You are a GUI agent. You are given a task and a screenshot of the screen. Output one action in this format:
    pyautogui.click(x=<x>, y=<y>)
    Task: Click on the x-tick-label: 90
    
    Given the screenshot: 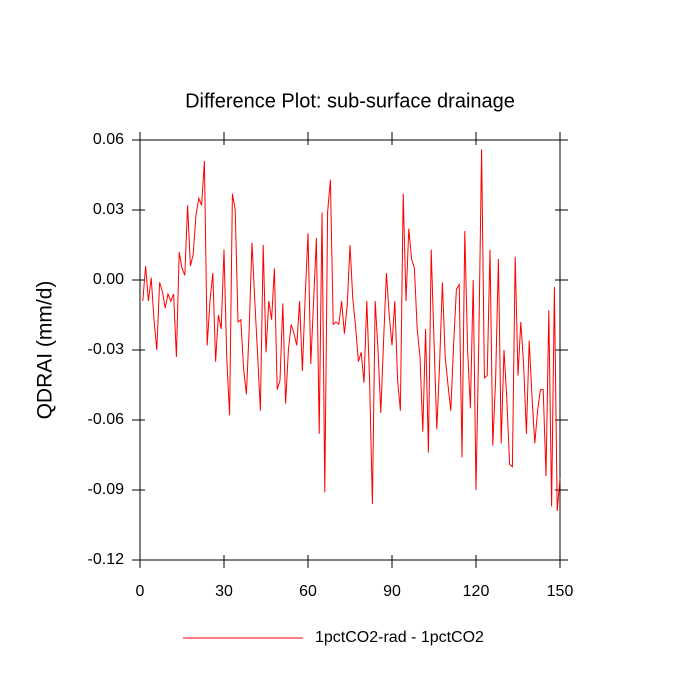 What is the action you would take?
    pyautogui.click(x=392, y=591)
    